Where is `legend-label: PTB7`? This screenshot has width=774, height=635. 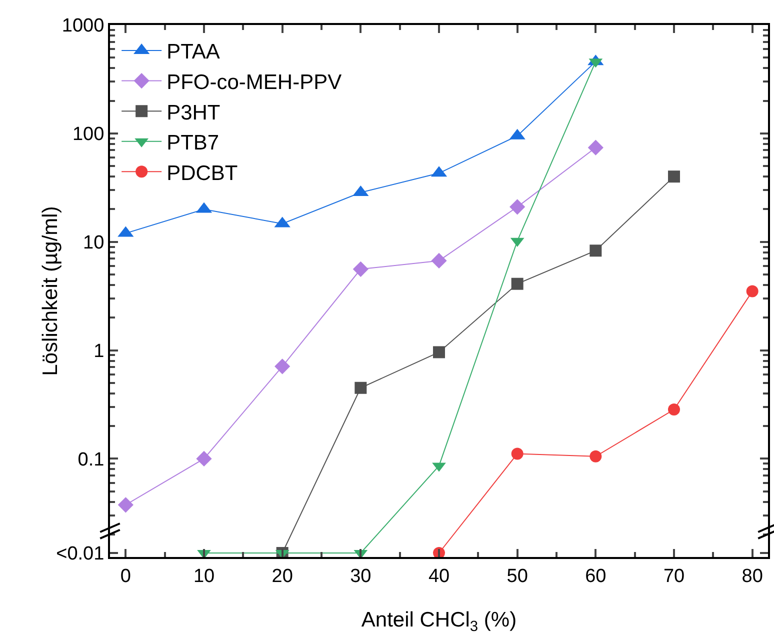
legend-label: PTB7 is located at coordinates (193, 143).